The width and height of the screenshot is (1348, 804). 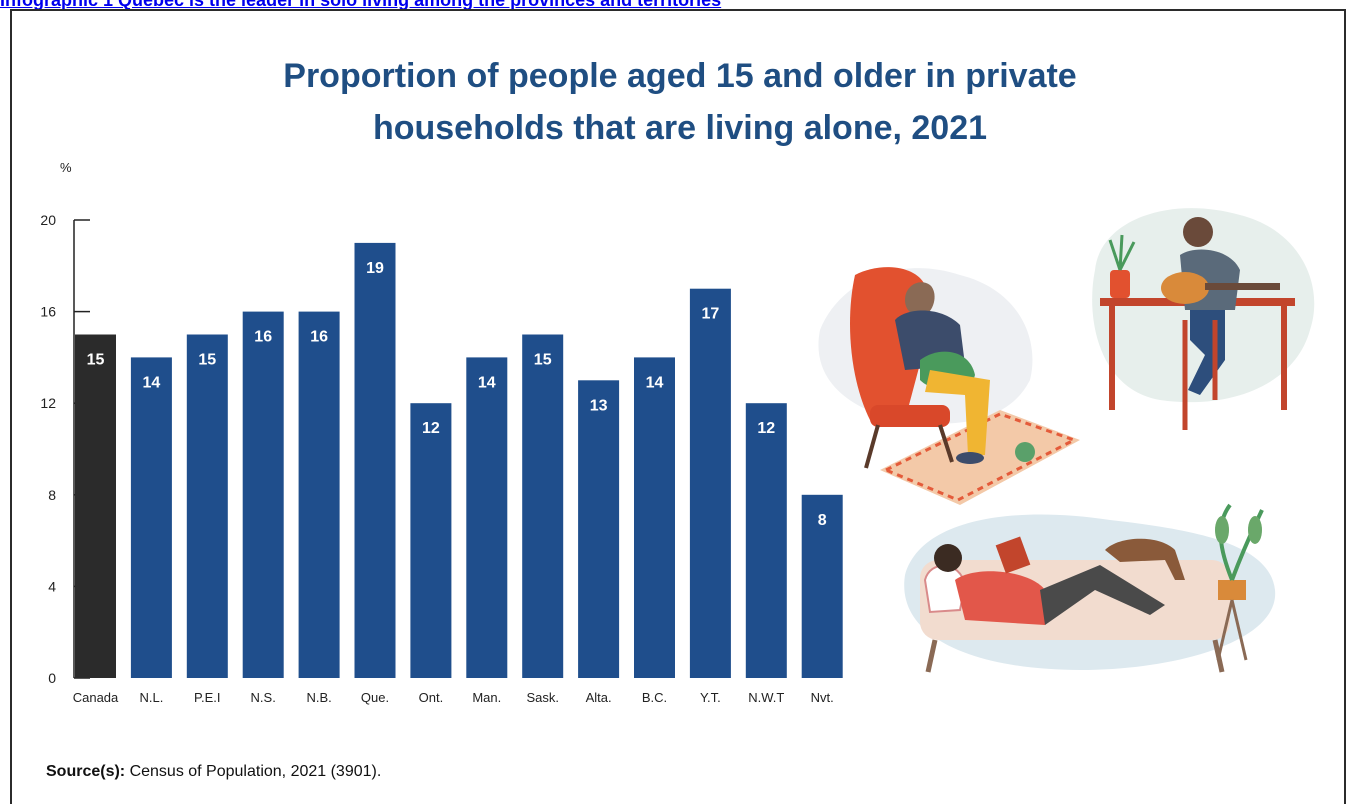 I want to click on x-category-label: Ont., so click(x=431, y=697).